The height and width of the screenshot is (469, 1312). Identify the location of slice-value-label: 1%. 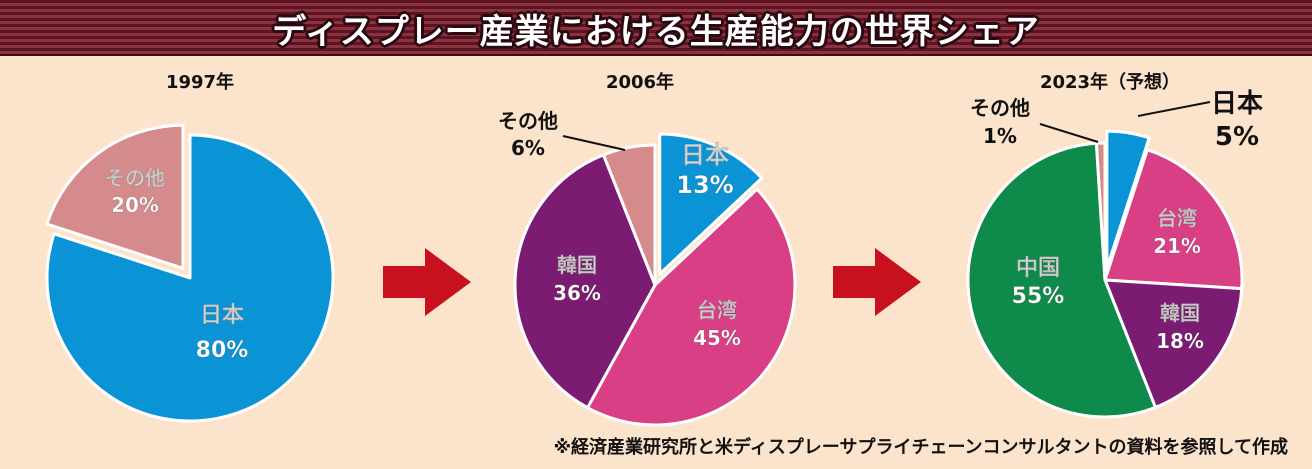
(1000, 136).